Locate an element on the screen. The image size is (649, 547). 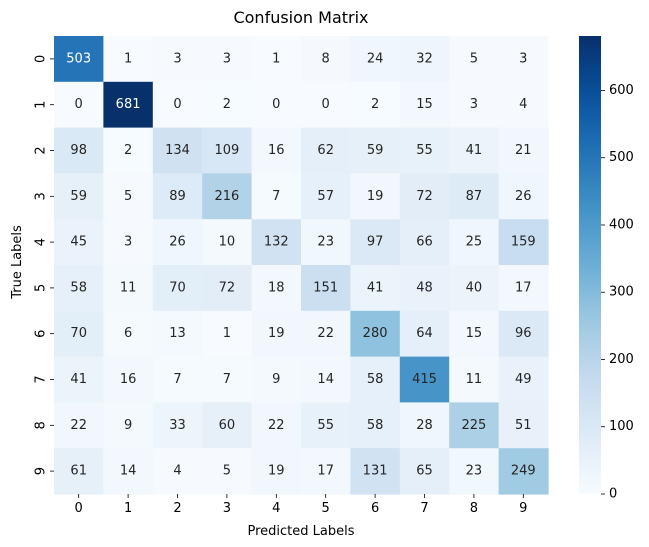
cell-value-9-6: 131 is located at coordinates (375, 471).